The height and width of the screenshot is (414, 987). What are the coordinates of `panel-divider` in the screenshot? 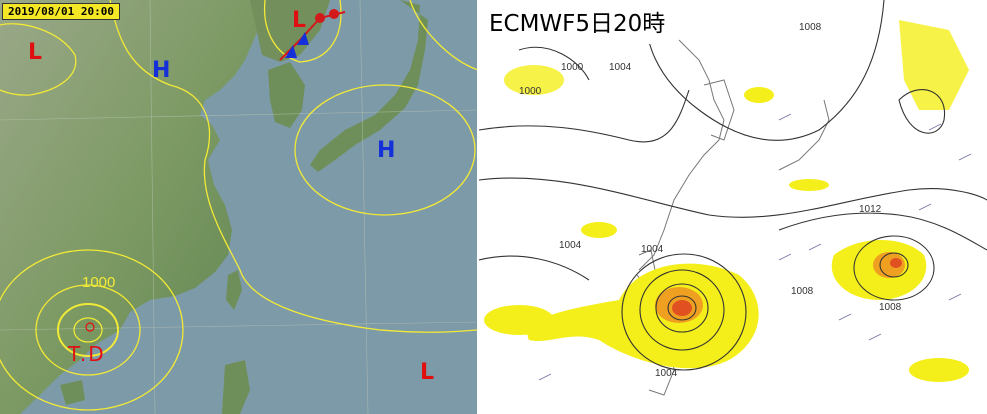 It's located at (478, 207).